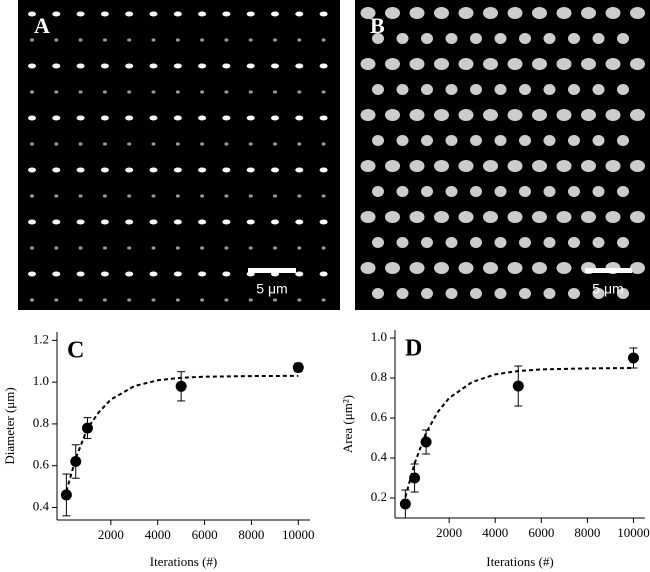 This screenshot has width=650, height=572. Describe the element at coordinates (379, 416) in the screenshot. I see `y-tick-label: 0.6` at that location.